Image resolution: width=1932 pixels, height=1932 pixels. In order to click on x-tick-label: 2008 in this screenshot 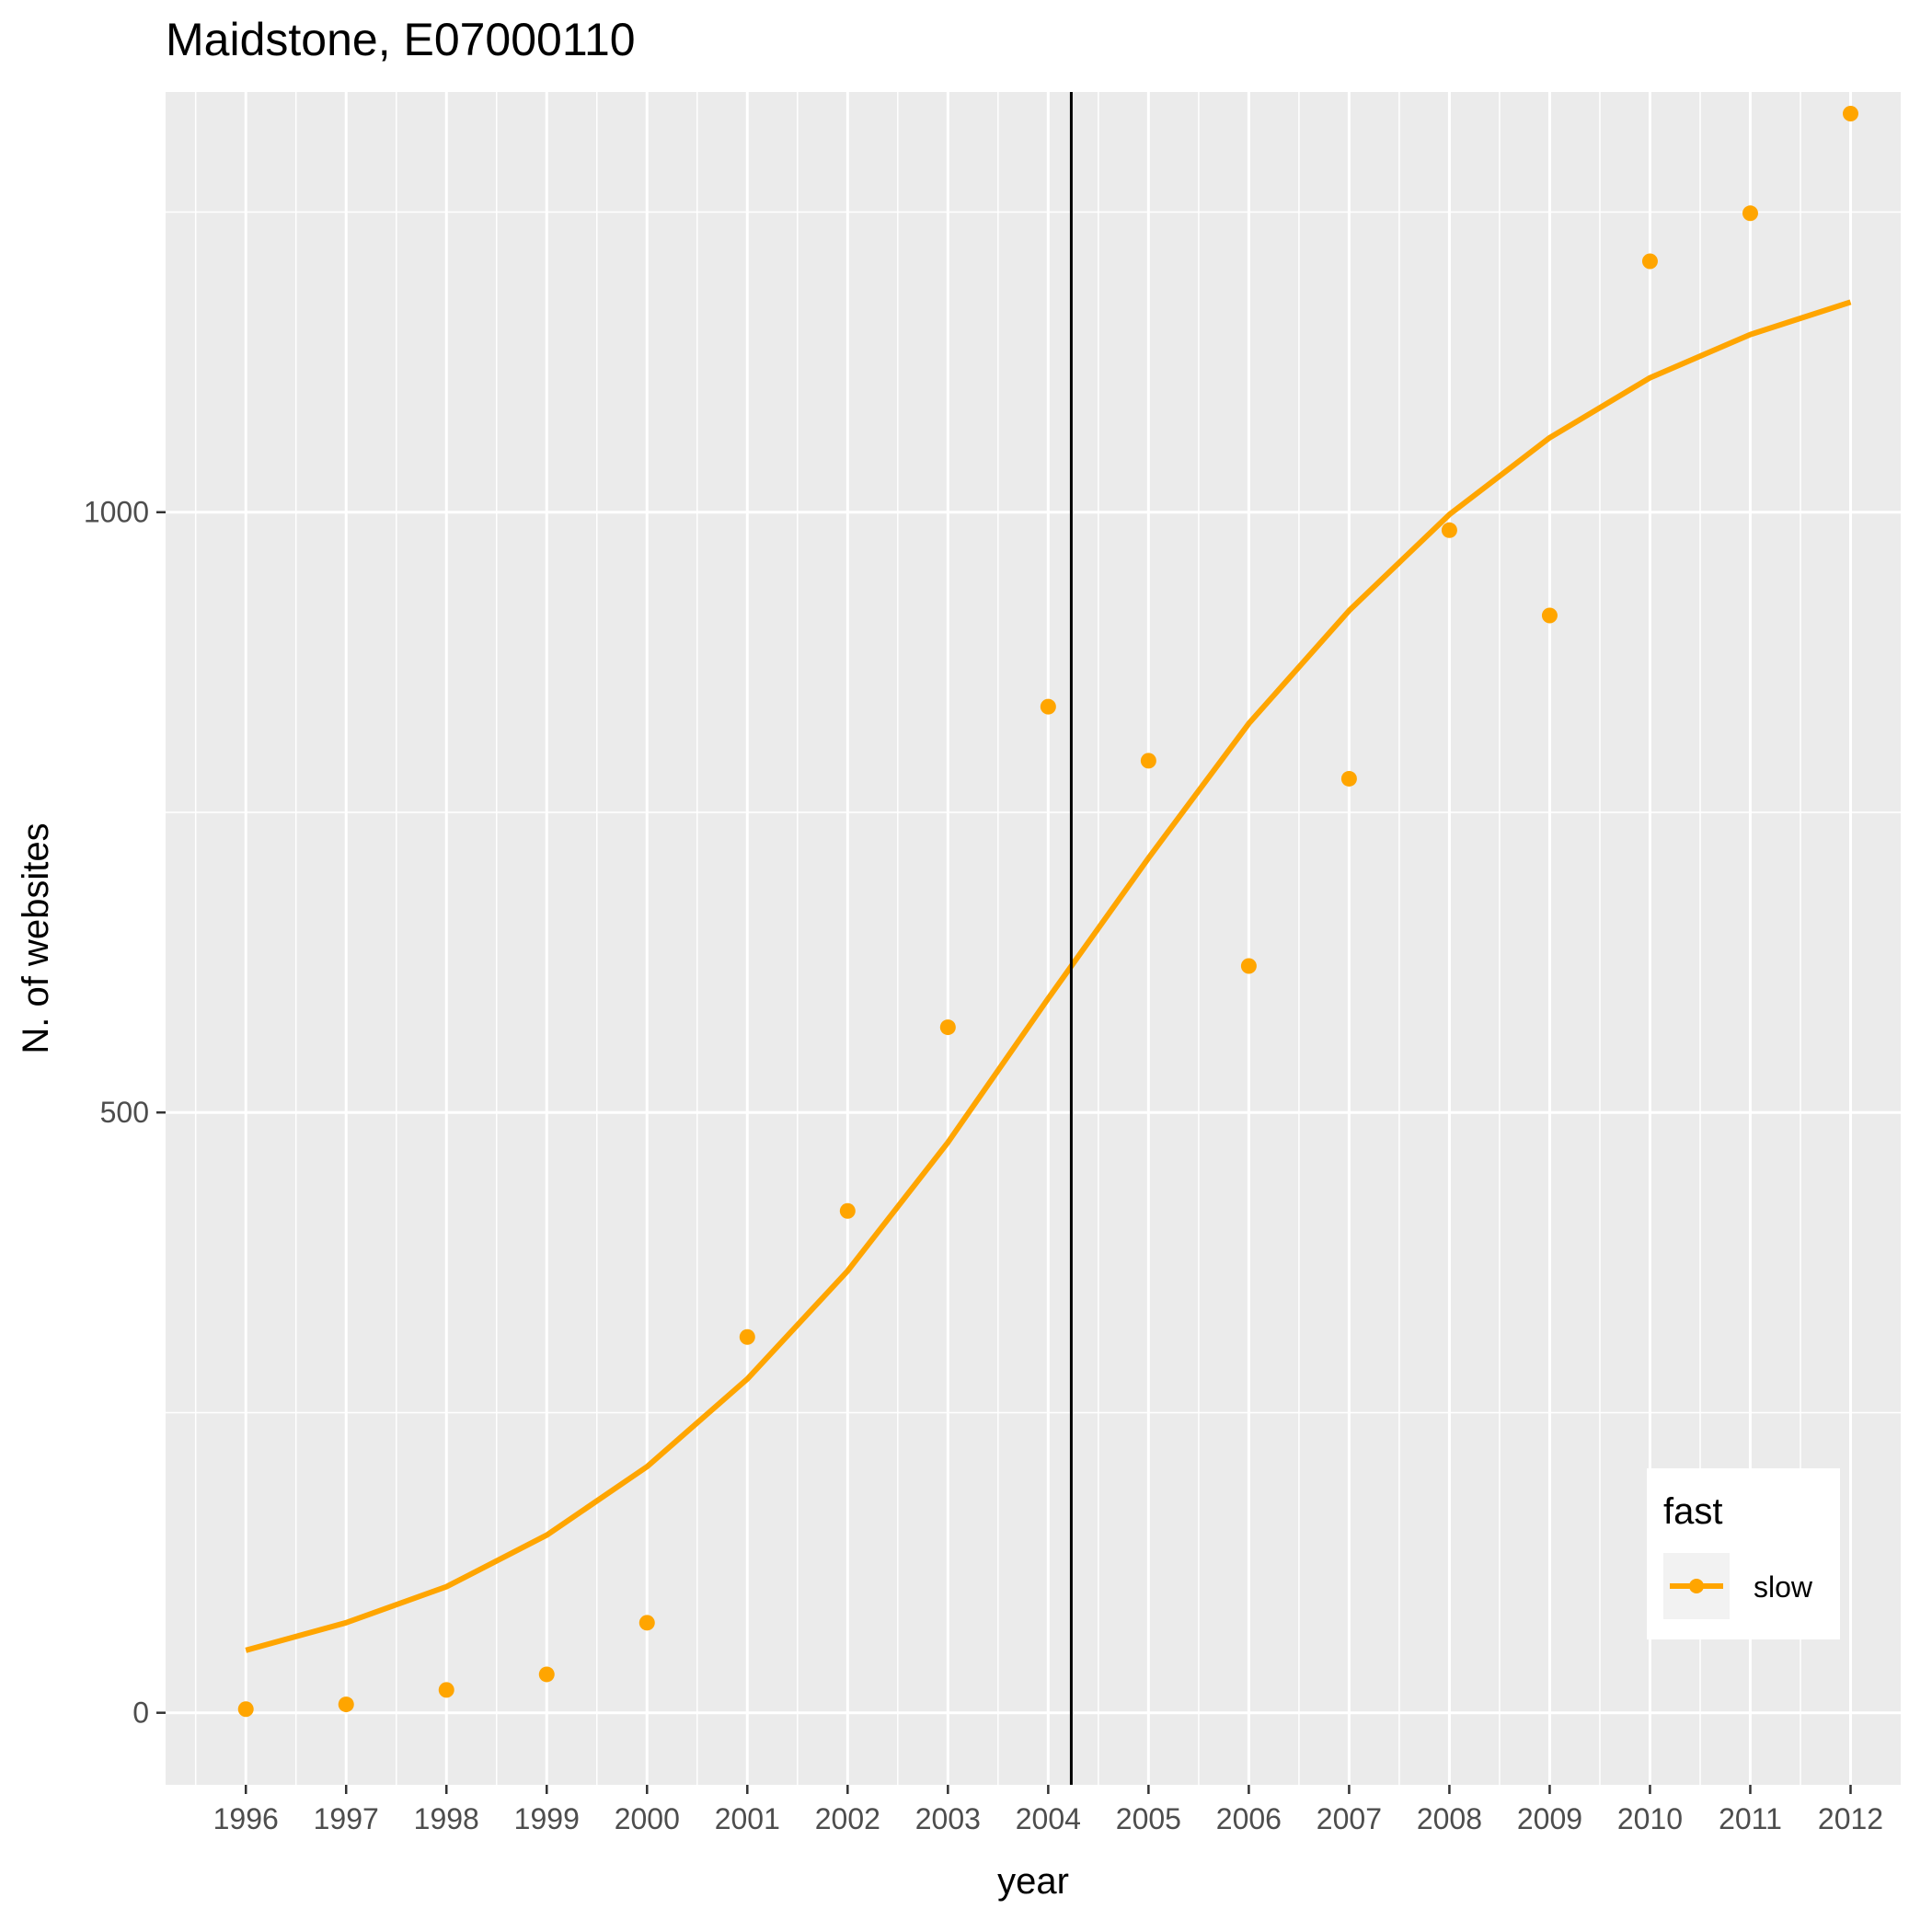, I will do `click(1449, 1818)`.